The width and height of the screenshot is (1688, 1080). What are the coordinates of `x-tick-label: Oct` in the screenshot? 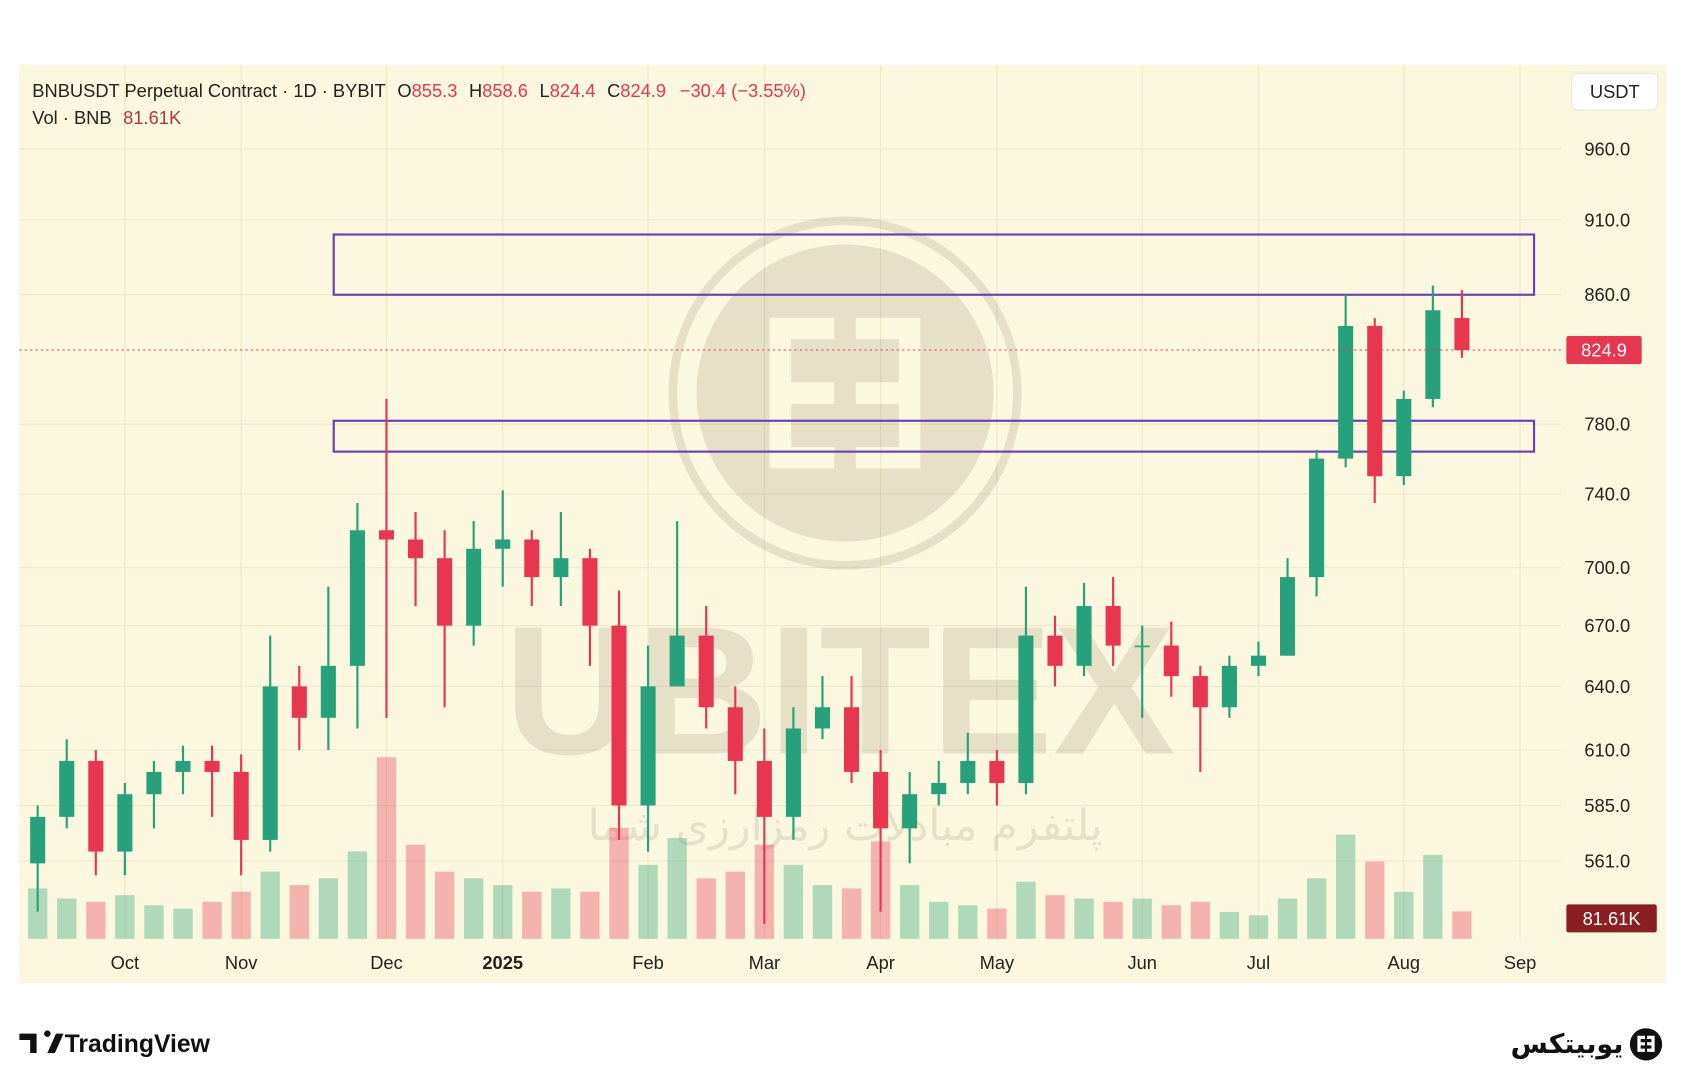 It's located at (125, 962).